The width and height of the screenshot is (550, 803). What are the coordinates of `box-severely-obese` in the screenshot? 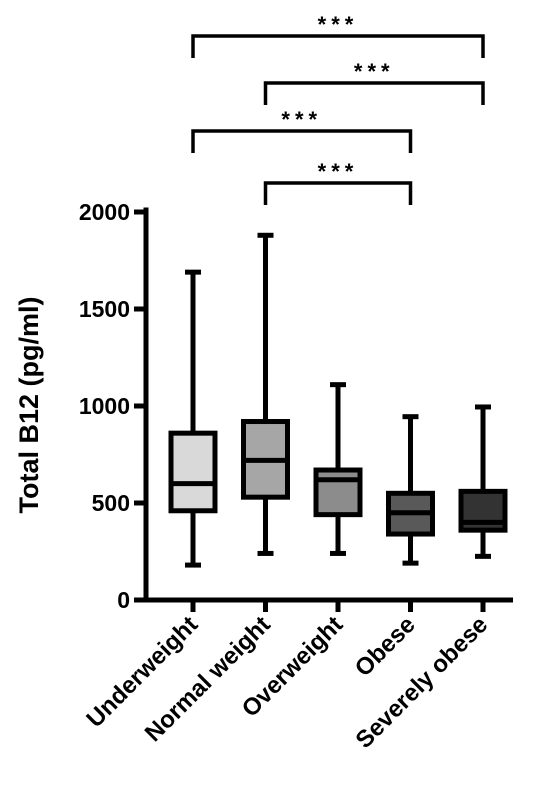 It's located at (483, 481).